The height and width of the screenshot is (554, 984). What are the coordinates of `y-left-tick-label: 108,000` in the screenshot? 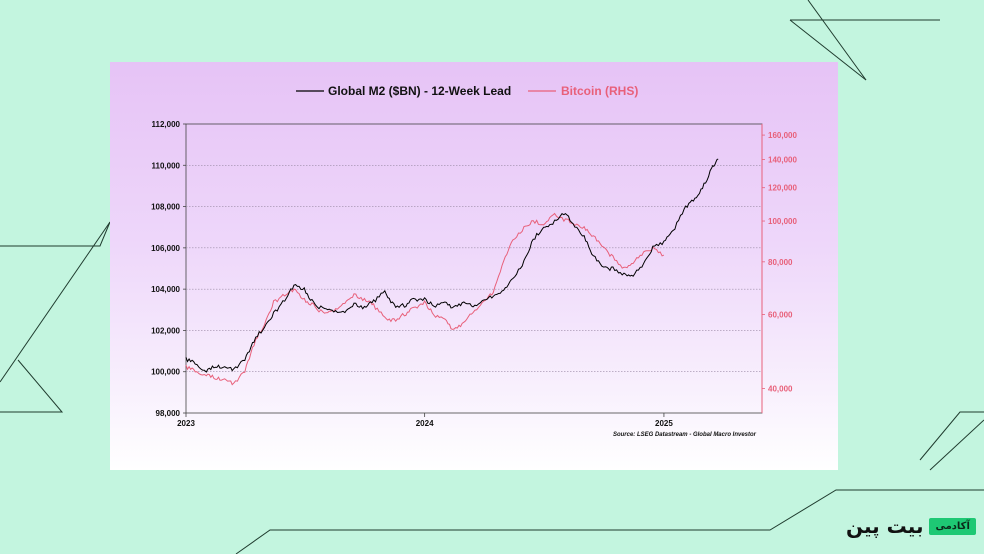 It's located at (165, 207).